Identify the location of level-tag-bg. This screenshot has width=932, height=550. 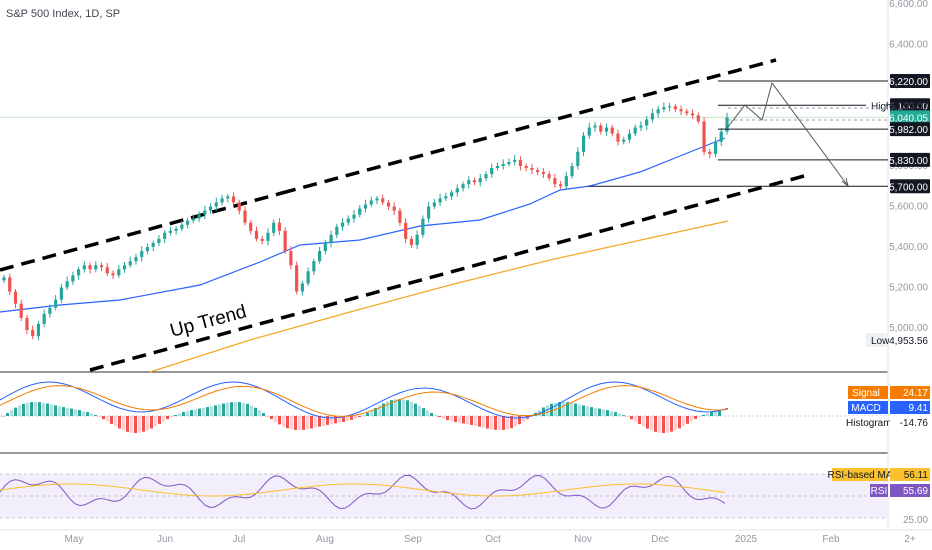
(910, 186).